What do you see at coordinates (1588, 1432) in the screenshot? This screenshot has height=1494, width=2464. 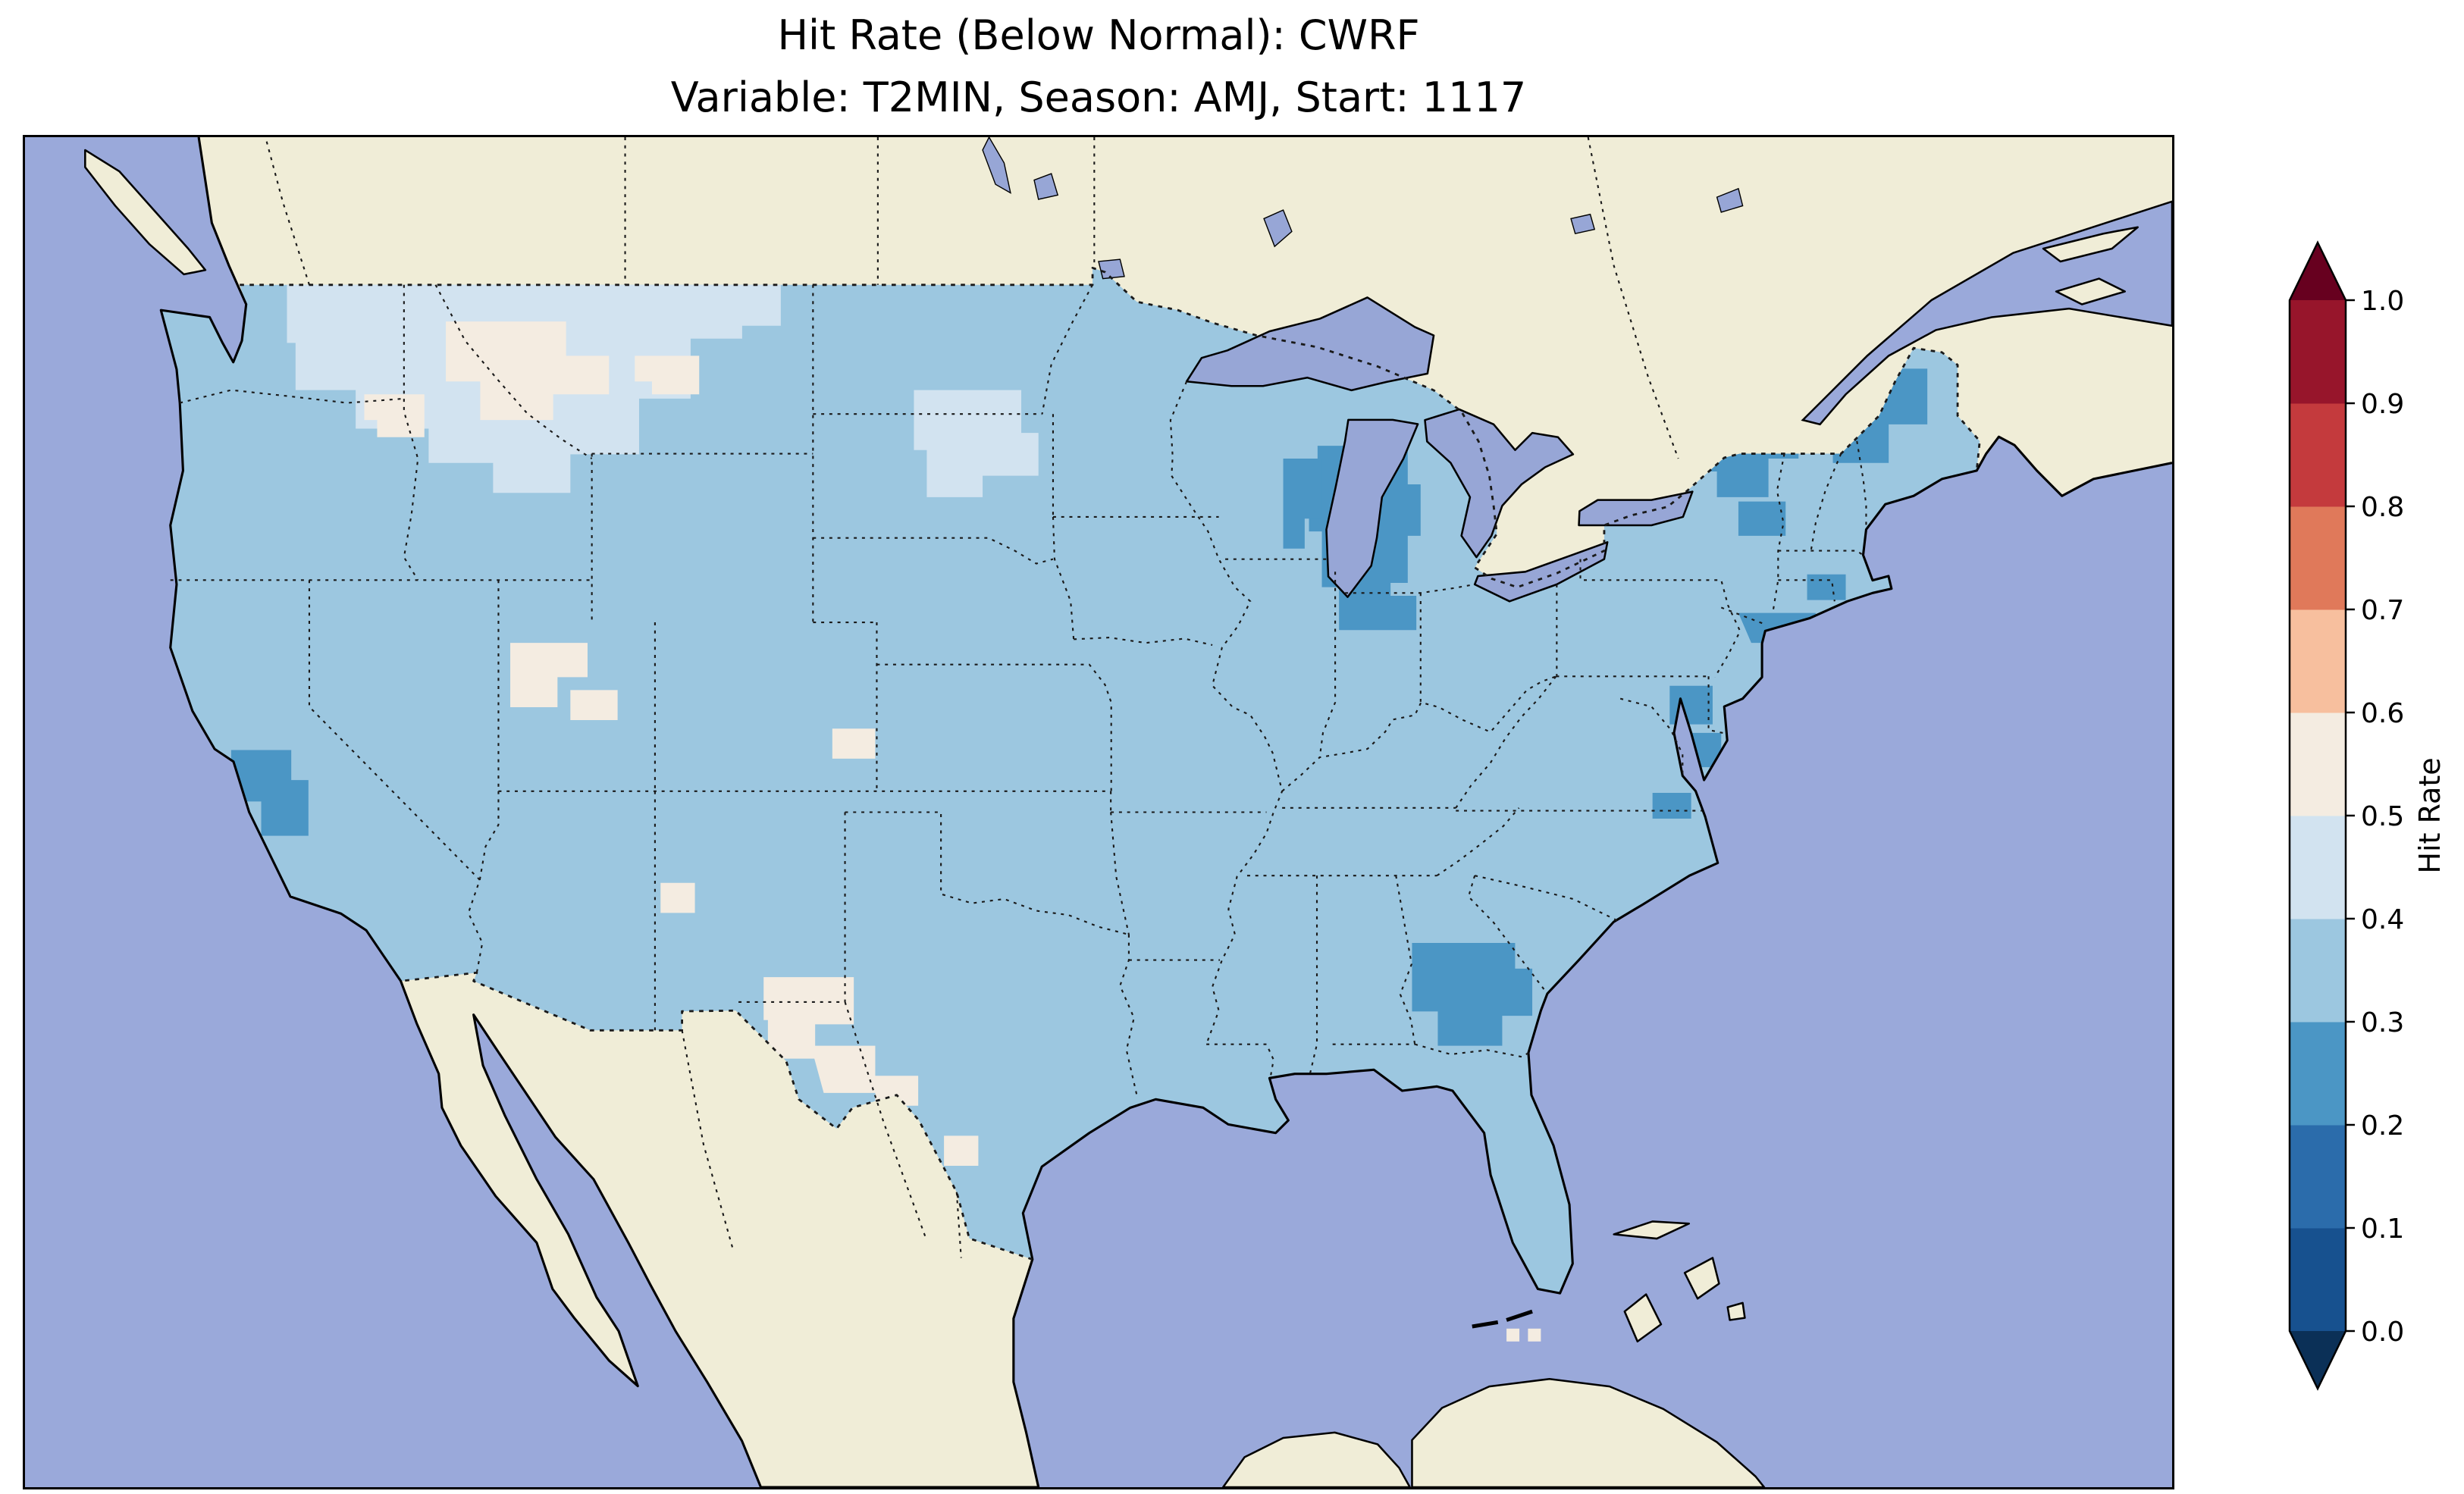 I see `cuba` at bounding box center [1588, 1432].